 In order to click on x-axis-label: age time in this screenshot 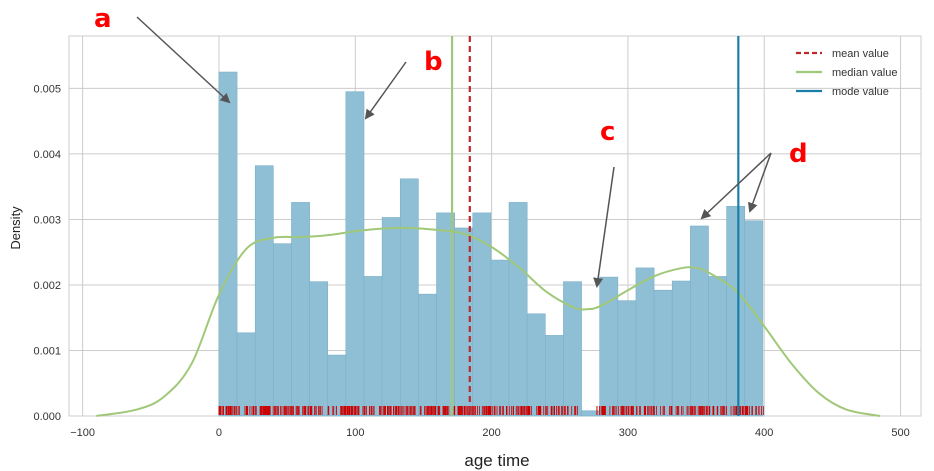, I will do `click(496, 460)`.